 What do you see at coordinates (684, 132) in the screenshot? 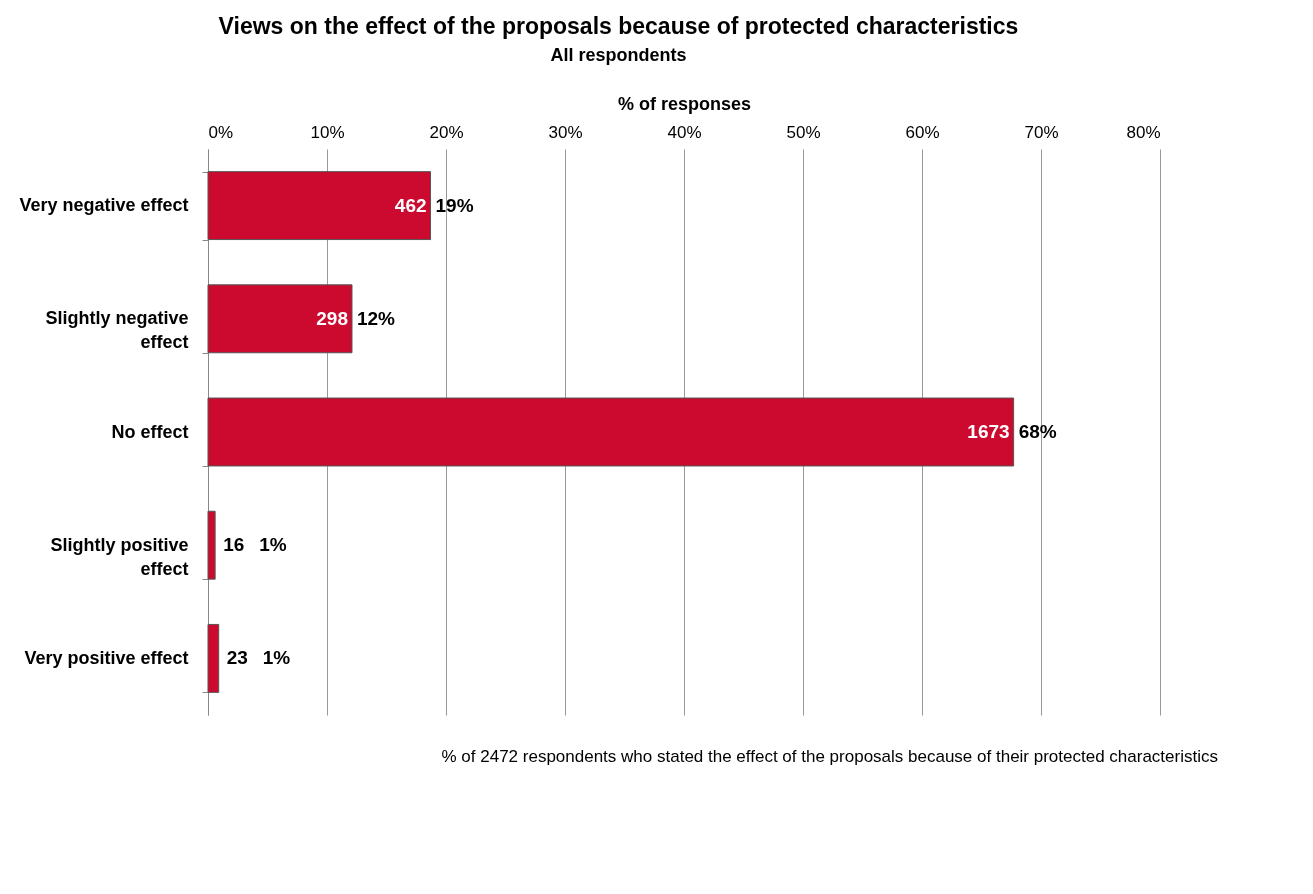
I see `x-tick-label: 40%` at bounding box center [684, 132].